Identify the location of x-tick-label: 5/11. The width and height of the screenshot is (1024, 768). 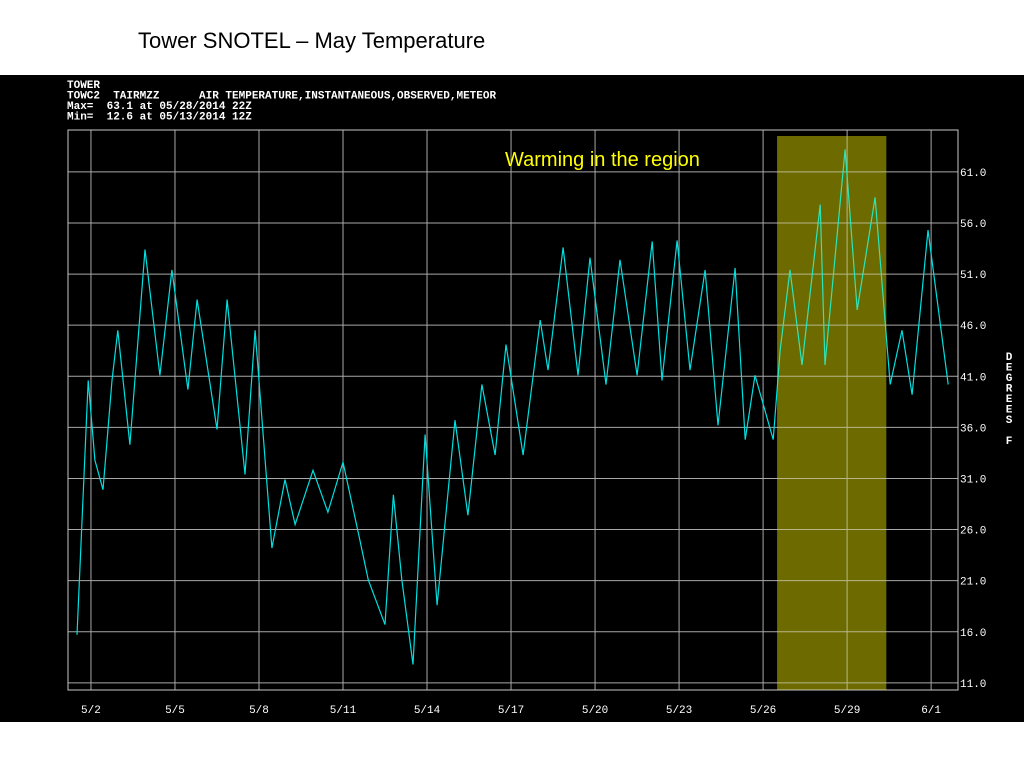
(343, 711).